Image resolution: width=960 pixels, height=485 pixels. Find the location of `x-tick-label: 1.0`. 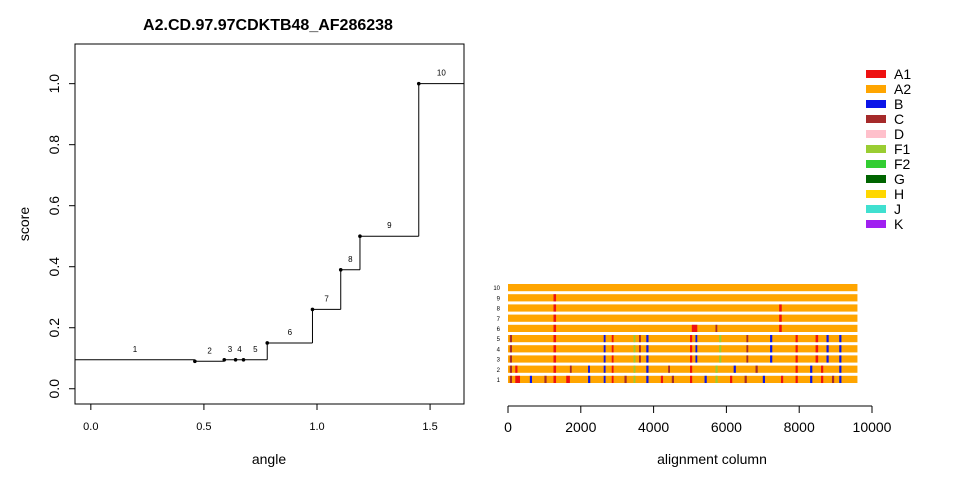

x-tick-label: 1.0 is located at coordinates (316, 427).